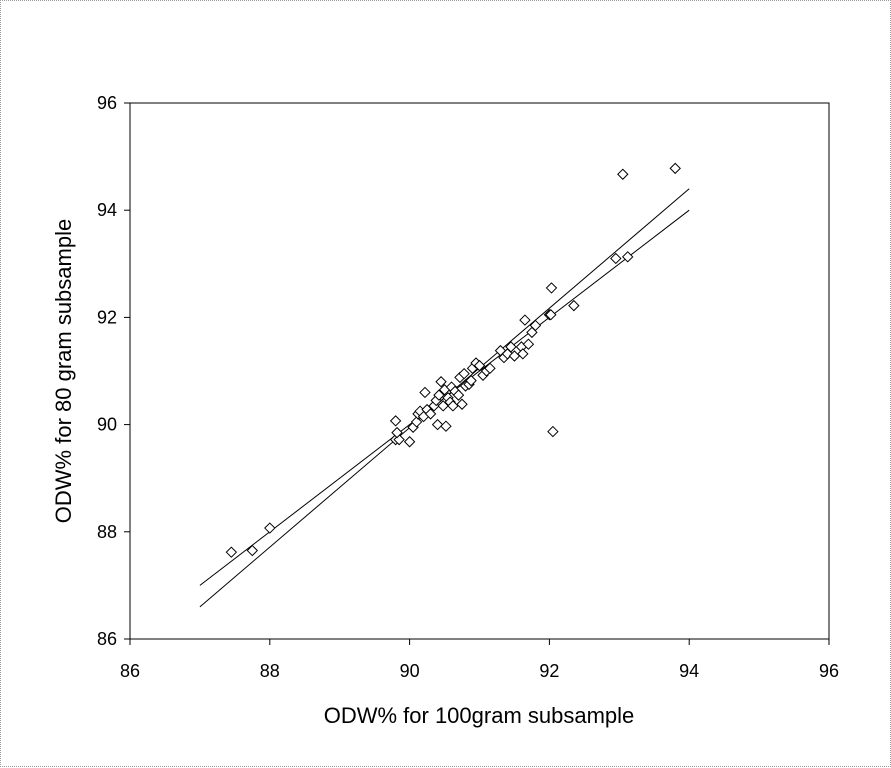  Describe the element at coordinates (130, 671) in the screenshot. I see `x-tick-label: 86` at that location.